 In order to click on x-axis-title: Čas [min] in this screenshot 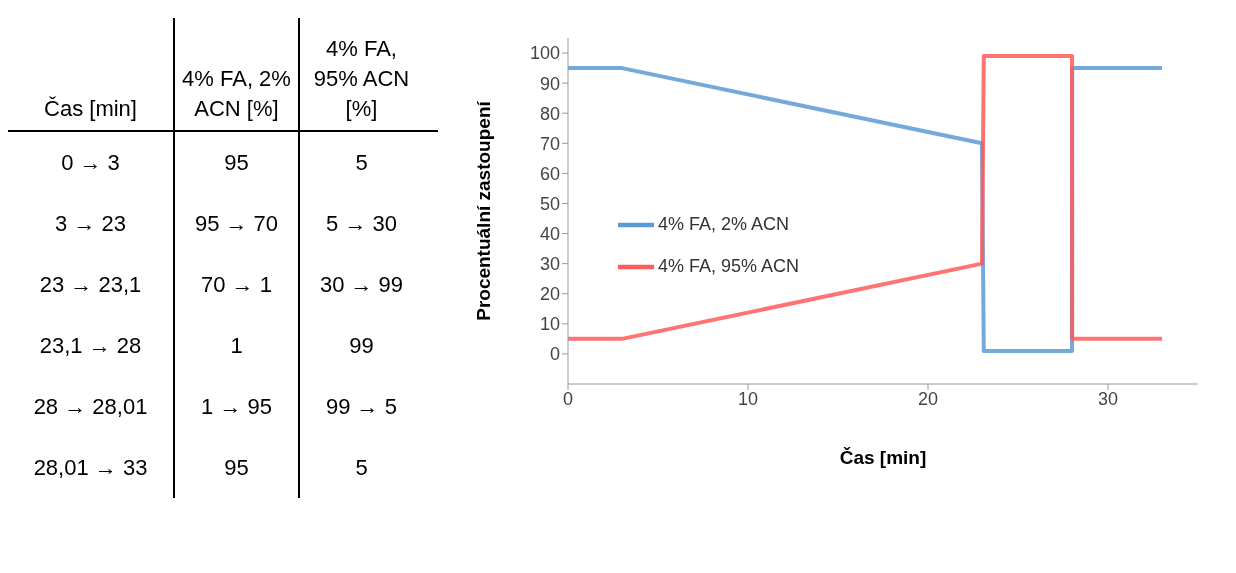, I will do `click(883, 457)`.